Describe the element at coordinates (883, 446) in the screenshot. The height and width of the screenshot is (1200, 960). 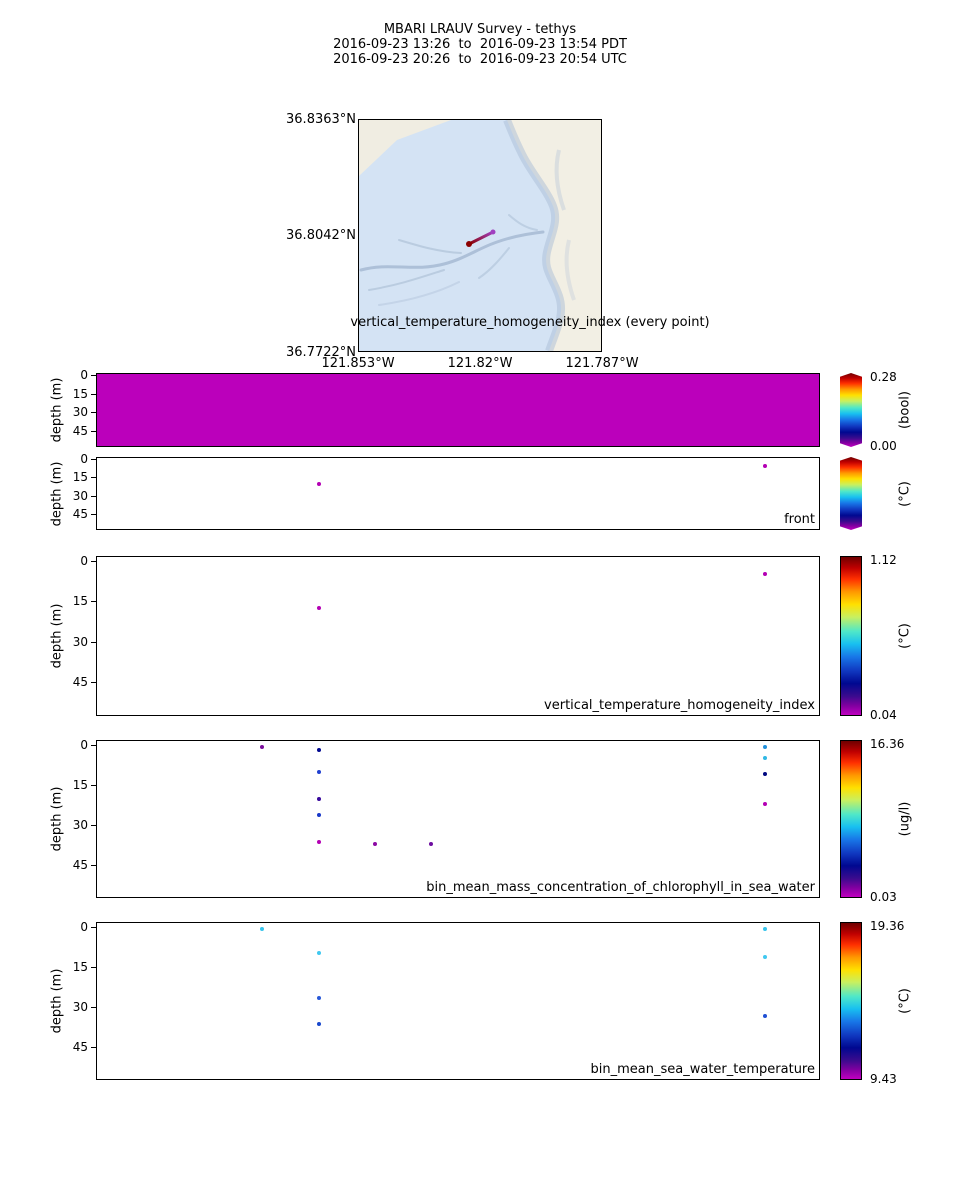
I see `colorbar-min-label: 0.00` at that location.